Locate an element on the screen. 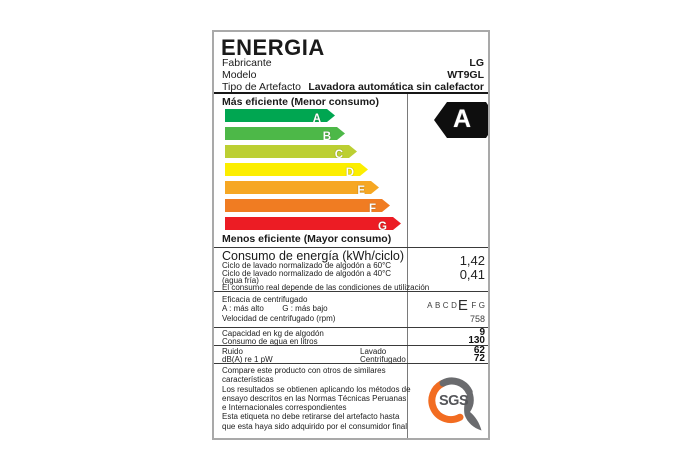 The image size is (700, 465). noise-spin-value: 72 is located at coordinates (479, 358).